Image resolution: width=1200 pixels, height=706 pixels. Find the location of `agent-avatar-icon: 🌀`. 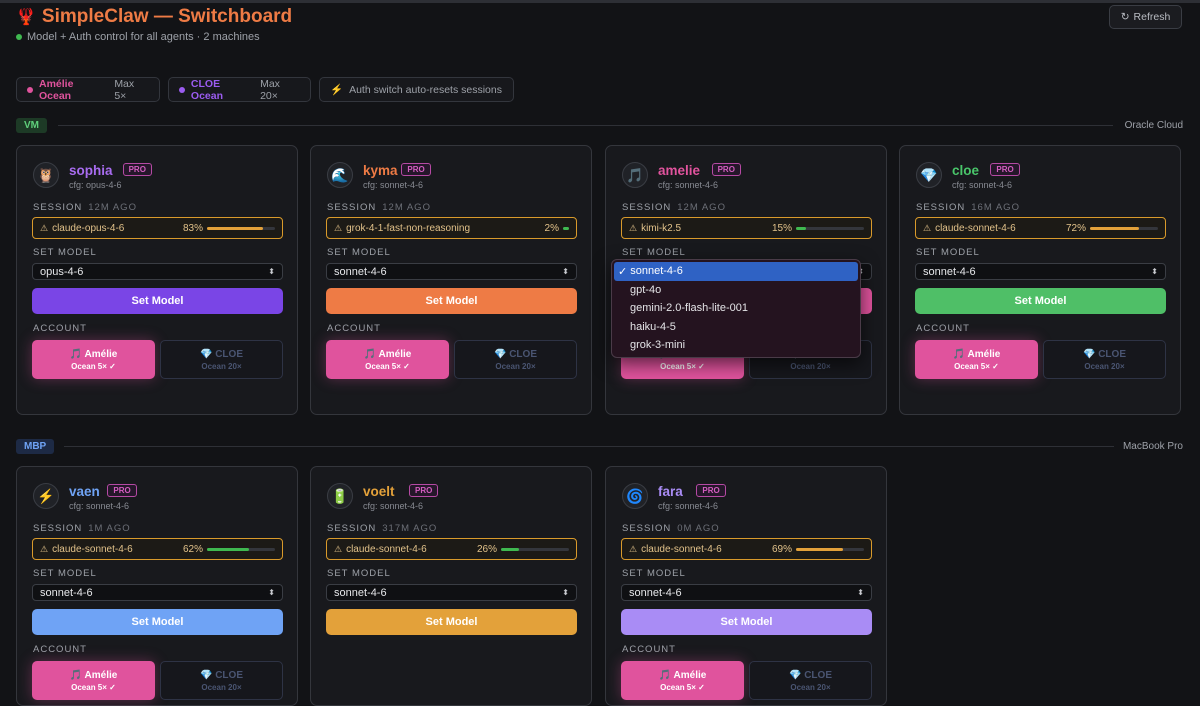

agent-avatar-icon: 🌀 is located at coordinates (635, 496).